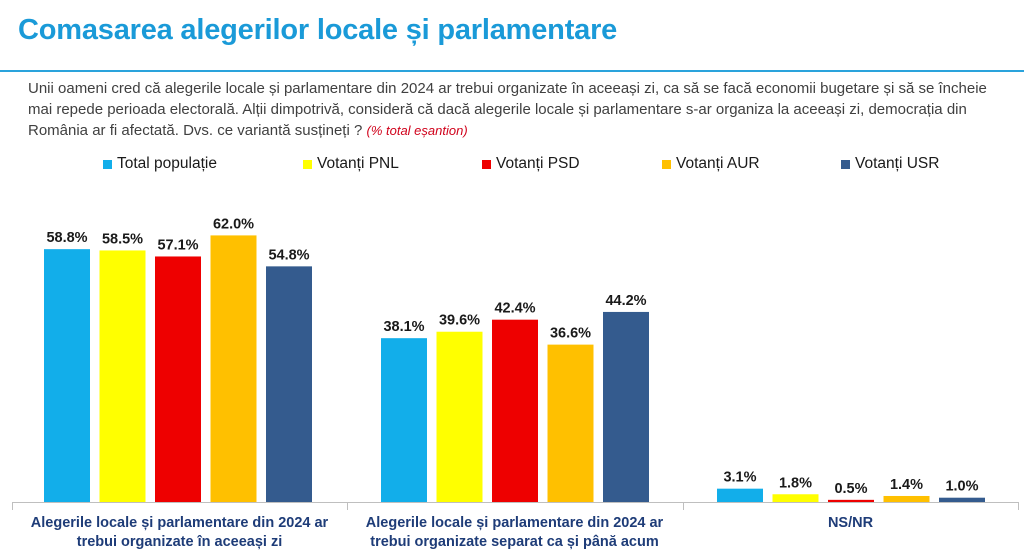 This screenshot has height=555, width=1024. I want to click on data-label-2-2: 0.5%, so click(850, 489).